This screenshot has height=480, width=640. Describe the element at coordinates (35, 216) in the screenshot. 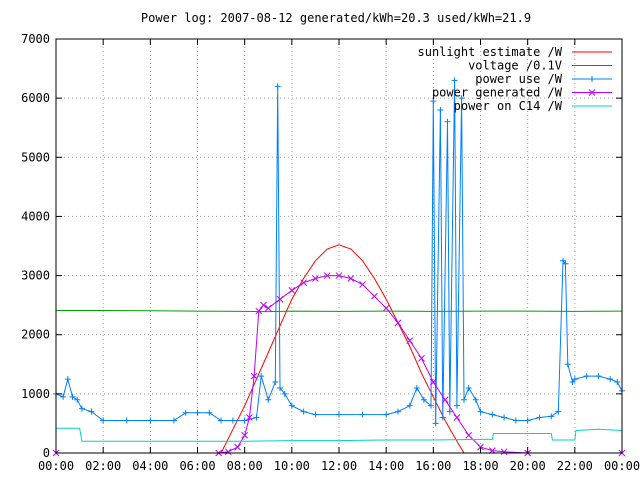

I see `y-tick-label: 4000` at that location.